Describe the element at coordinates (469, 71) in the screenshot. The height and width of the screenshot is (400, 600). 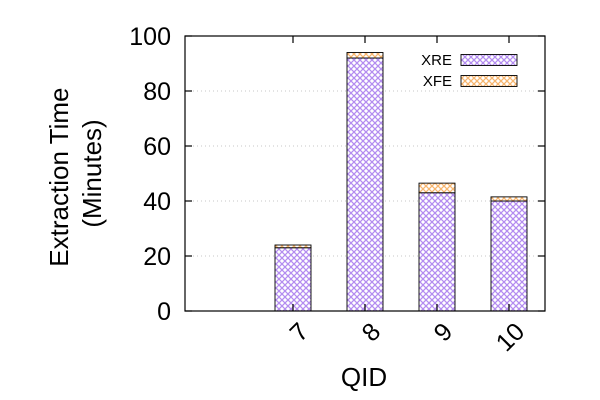
I see `legend: XRE XFE` at that location.